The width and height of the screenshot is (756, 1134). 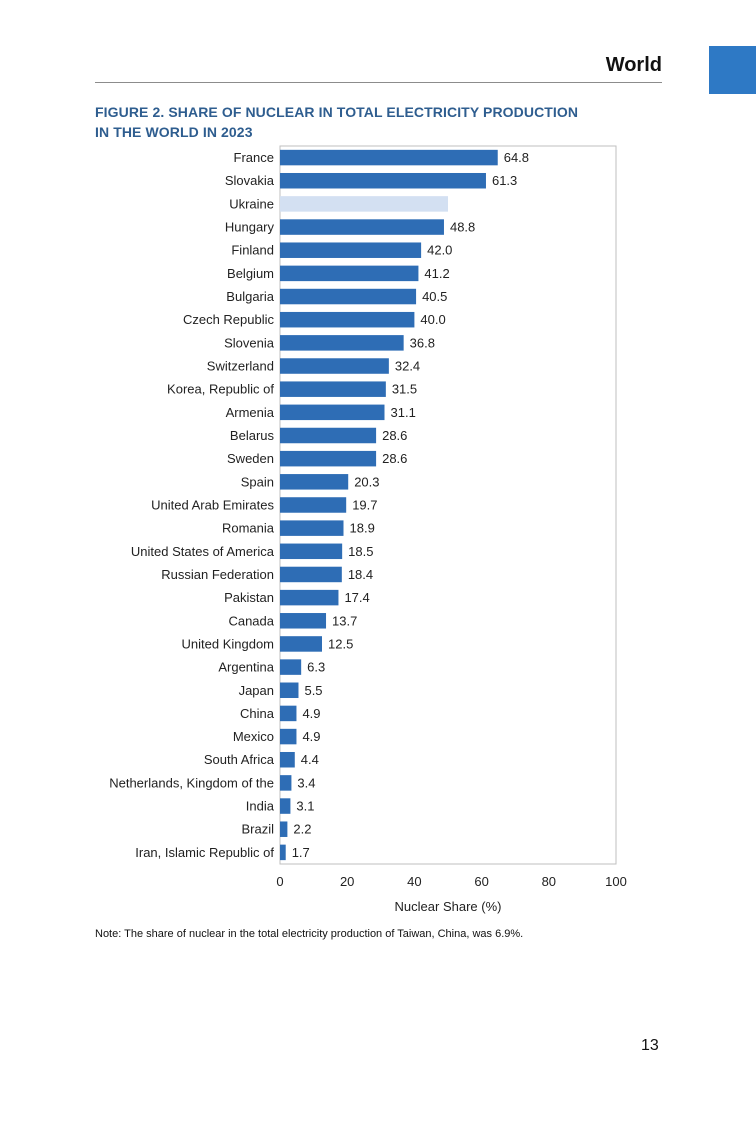 I want to click on value-label: 48.8, so click(x=462, y=227).